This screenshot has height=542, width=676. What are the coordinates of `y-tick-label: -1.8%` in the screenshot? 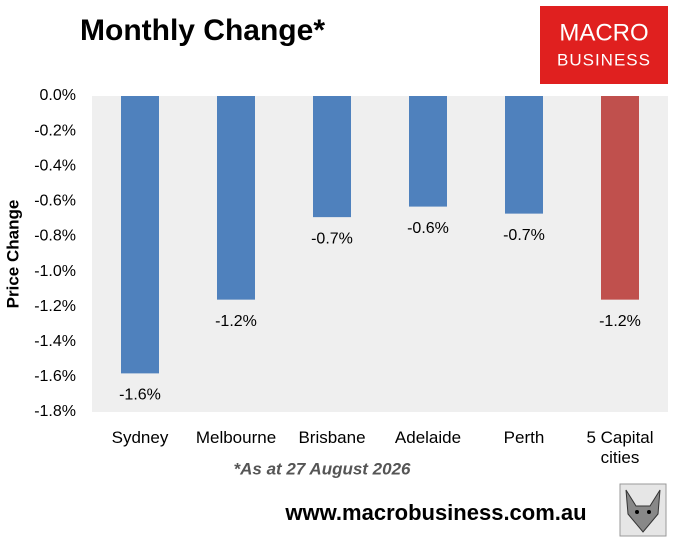 It's located at (55, 411).